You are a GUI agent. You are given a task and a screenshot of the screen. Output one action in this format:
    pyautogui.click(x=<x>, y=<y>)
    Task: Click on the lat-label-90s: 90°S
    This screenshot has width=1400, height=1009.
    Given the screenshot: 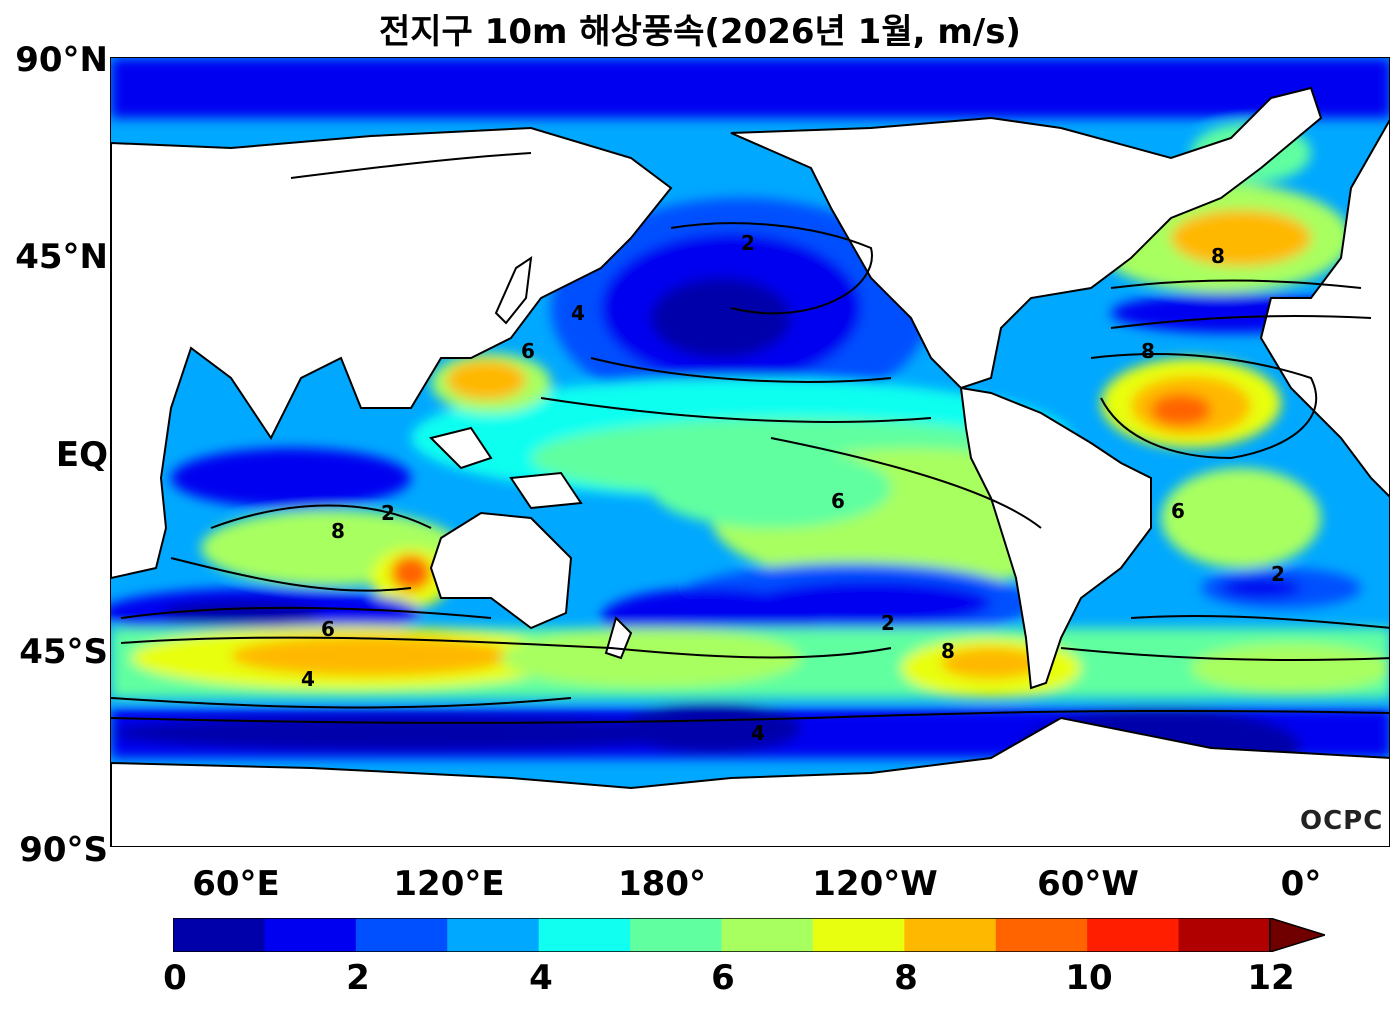 What is the action you would take?
    pyautogui.click(x=63, y=850)
    